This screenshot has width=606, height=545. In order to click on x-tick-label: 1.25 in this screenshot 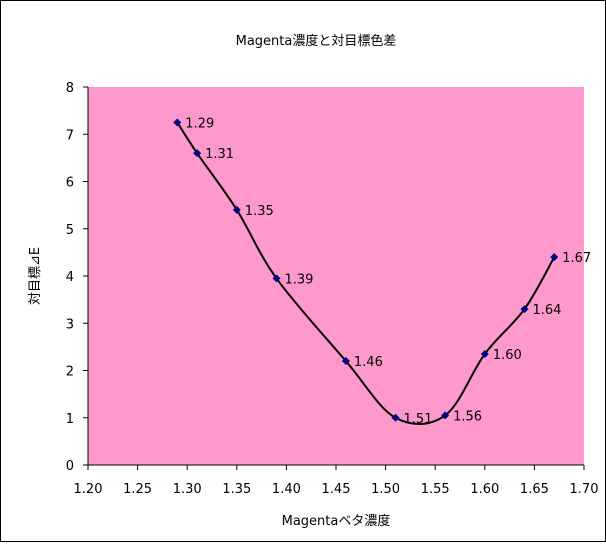, I will do `click(137, 489)`.